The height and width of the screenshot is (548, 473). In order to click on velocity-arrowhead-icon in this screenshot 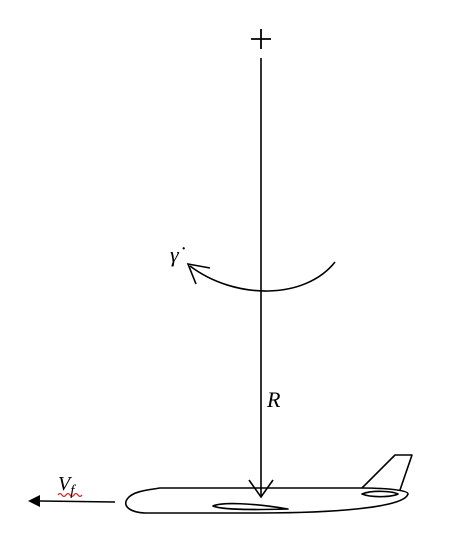, I will do `click(34, 501)`.